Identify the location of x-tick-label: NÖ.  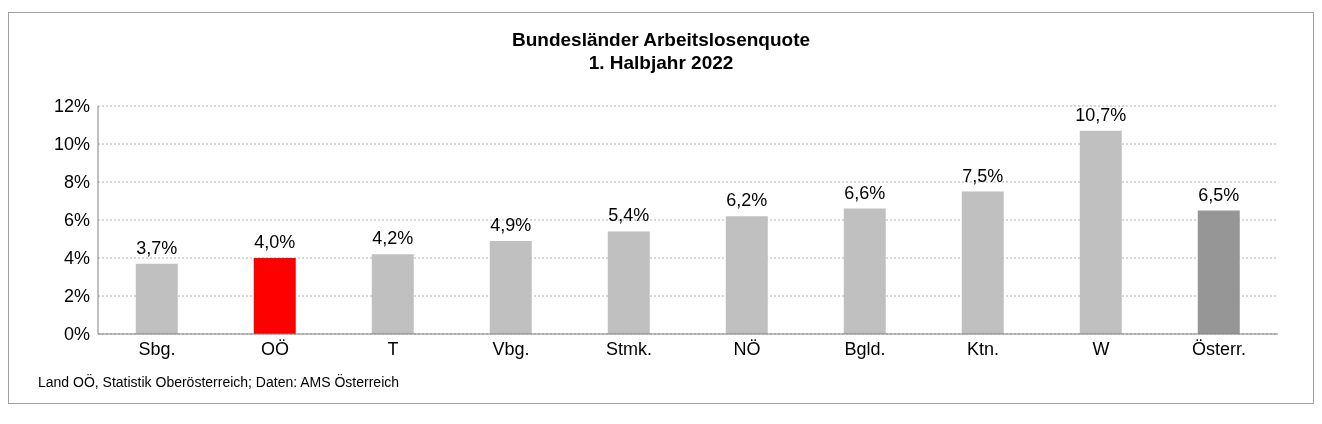
(747, 348).